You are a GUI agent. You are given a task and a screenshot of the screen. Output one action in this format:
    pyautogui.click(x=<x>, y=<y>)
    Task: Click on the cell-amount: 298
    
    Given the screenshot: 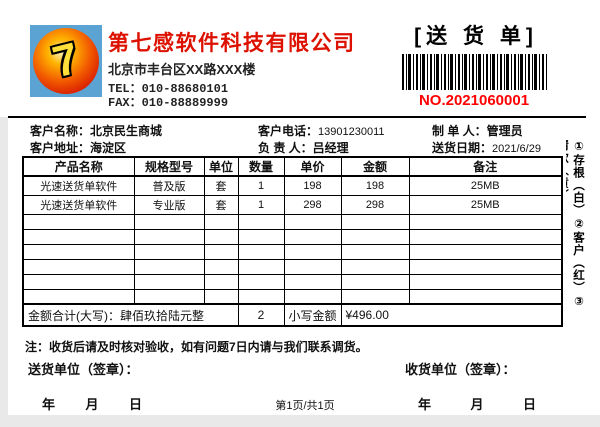 What is the action you would take?
    pyautogui.click(x=375, y=204)
    